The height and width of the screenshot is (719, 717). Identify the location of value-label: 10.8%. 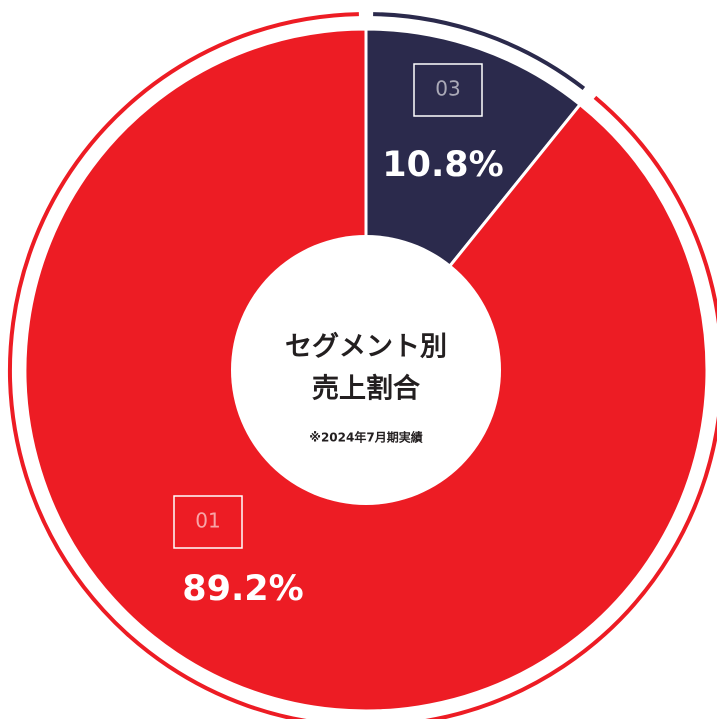
(442, 165).